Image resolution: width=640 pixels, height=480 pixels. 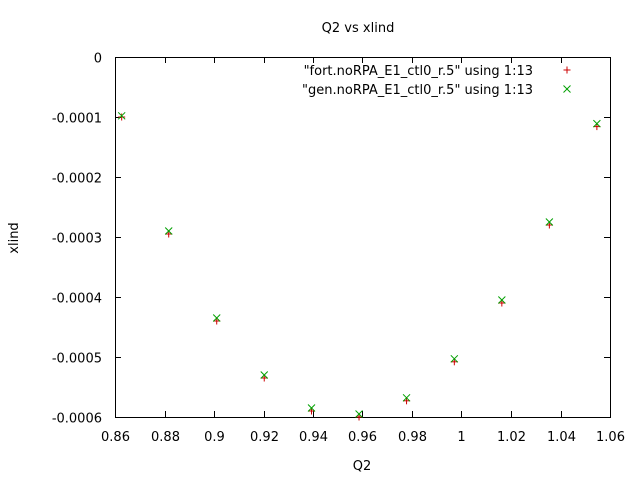 What do you see at coordinates (362, 466) in the screenshot?
I see `x-axis-label: Q2` at bounding box center [362, 466].